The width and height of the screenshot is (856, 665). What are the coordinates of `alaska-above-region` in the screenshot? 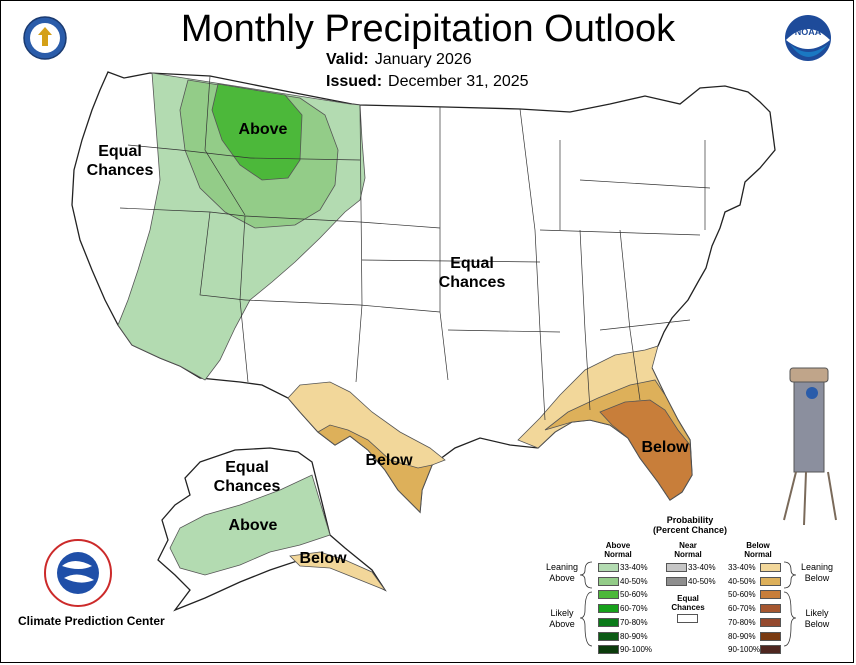 It's located at (250, 525).